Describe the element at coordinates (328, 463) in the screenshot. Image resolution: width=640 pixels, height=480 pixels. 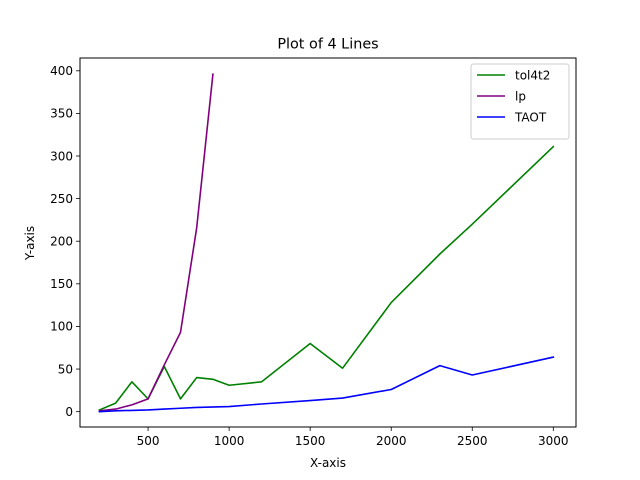
I see `x-axis-label: X-axis` at that location.